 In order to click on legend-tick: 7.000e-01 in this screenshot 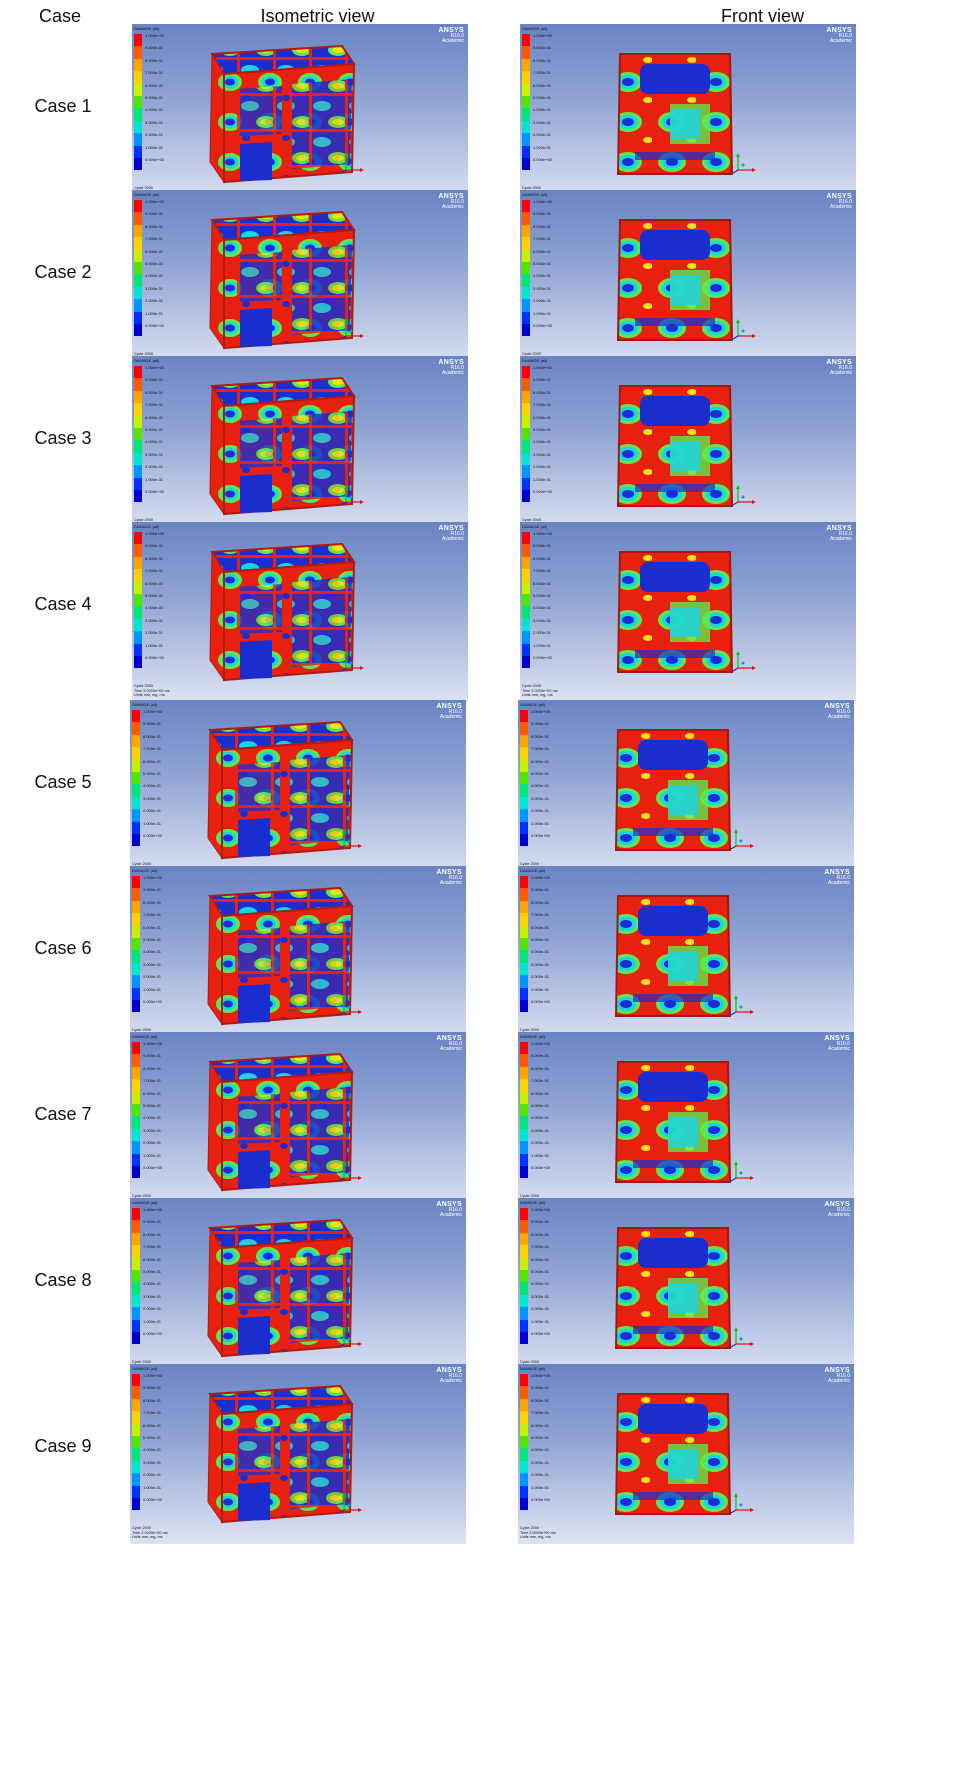, I will do `click(154, 73)`.